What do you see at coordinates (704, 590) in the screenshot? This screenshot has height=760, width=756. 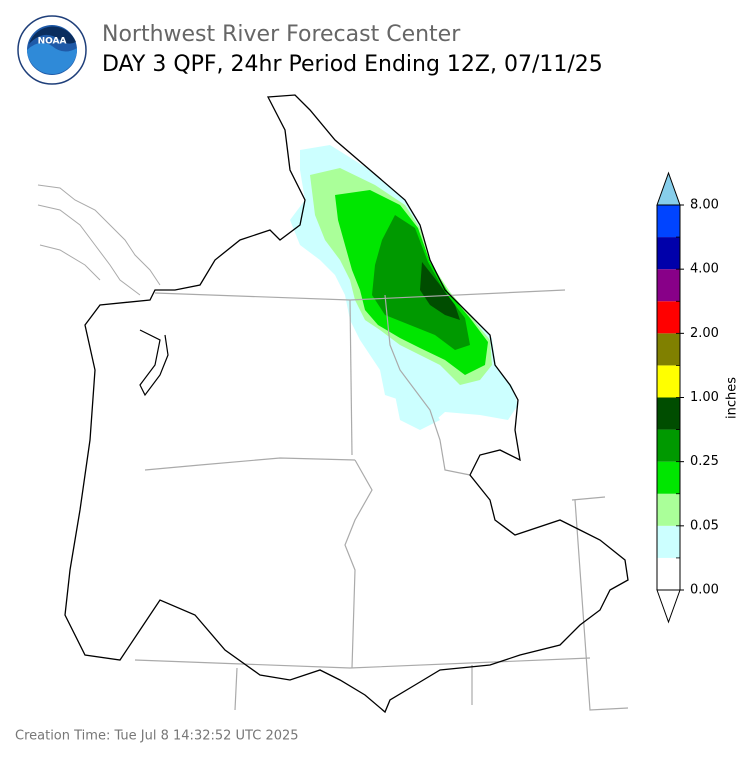 I see `colorbar-tick-label: 0.00` at bounding box center [704, 590].